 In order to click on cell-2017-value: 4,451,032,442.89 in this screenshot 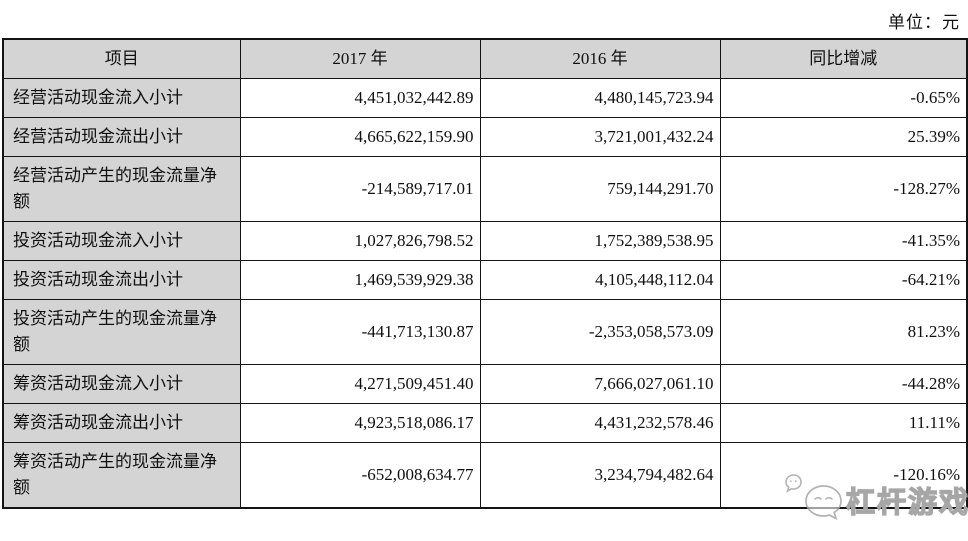, I will do `click(360, 98)`.